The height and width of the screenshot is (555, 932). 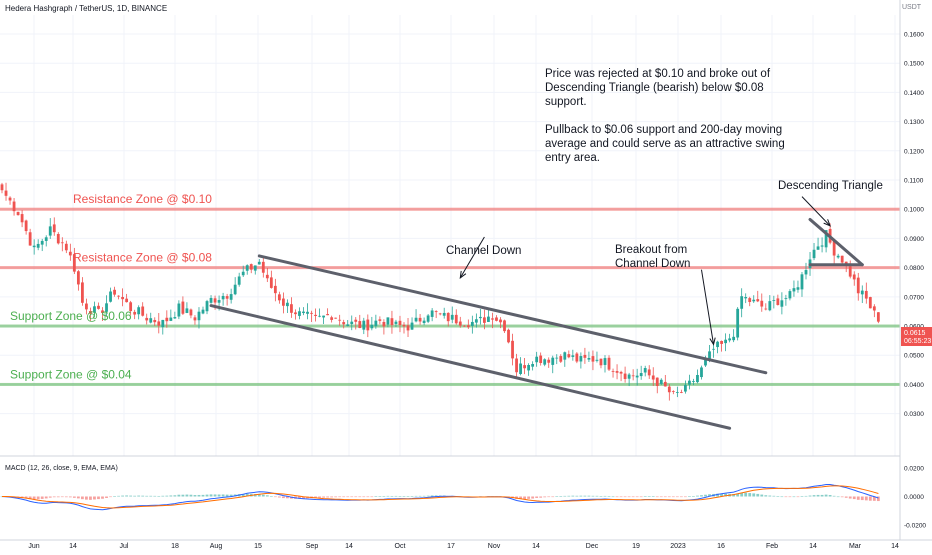 What do you see at coordinates (914, 181) in the screenshot?
I see `y-tick-label: 0.1100` at bounding box center [914, 181].